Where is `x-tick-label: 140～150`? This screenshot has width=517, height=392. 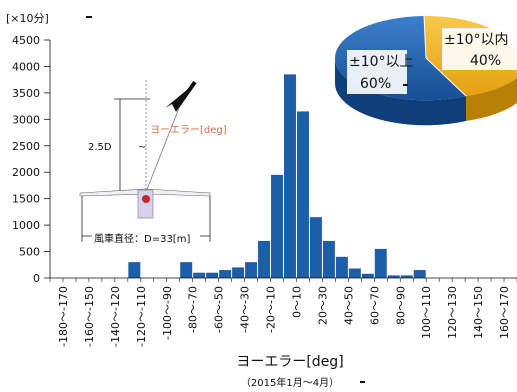
x-tick-label: 140～150 is located at coordinates (478, 312).